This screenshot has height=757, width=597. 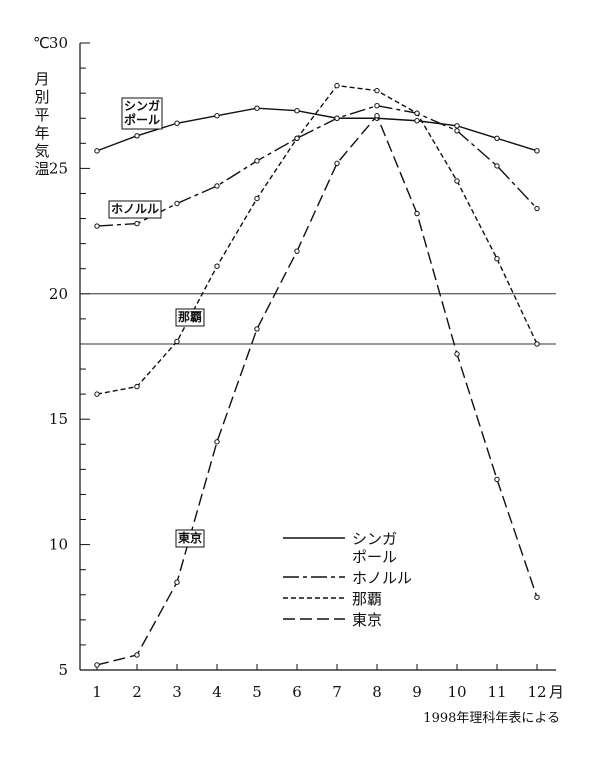 What do you see at coordinates (63, 670) in the screenshot?
I see `y-tick-label: 5` at bounding box center [63, 670].